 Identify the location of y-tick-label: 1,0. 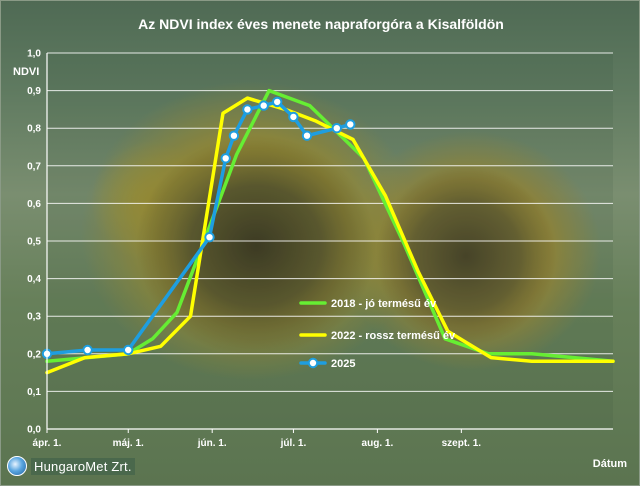
(34, 54).